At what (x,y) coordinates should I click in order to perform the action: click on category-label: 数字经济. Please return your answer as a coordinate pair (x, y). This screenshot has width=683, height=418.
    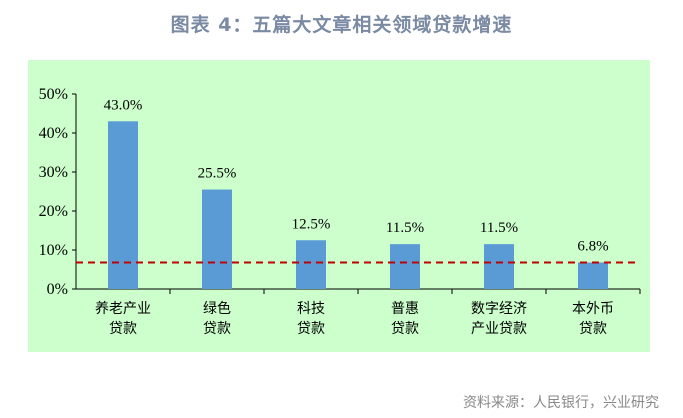
    Looking at the image, I should click on (499, 309).